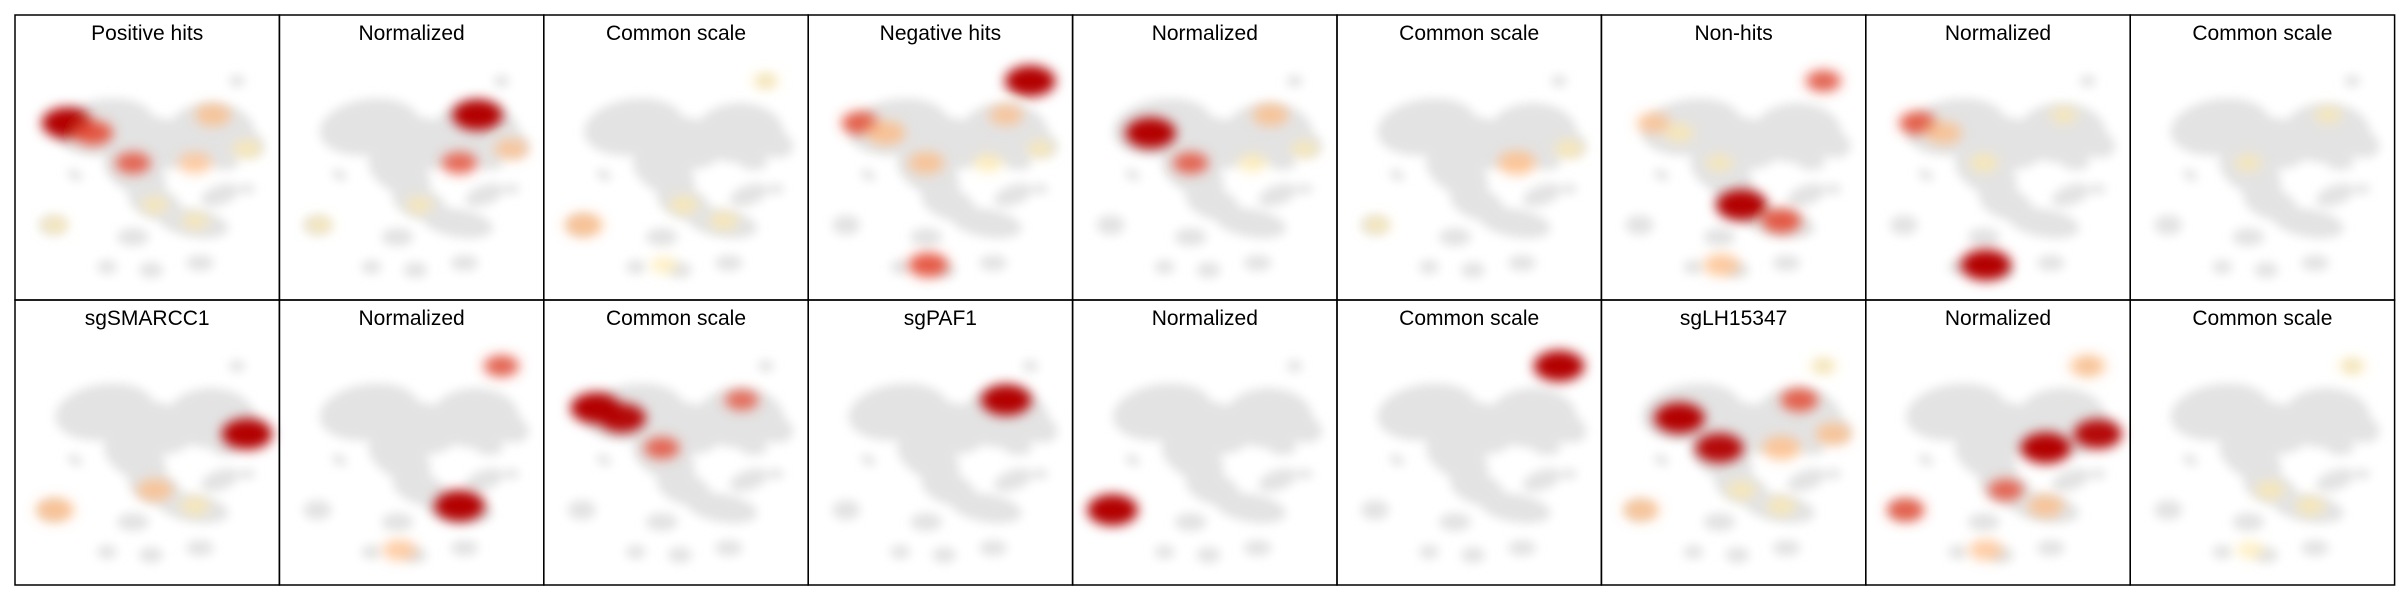  Describe the element at coordinates (1733, 33) in the screenshot. I see `panel-title: Non-hits` at that location.